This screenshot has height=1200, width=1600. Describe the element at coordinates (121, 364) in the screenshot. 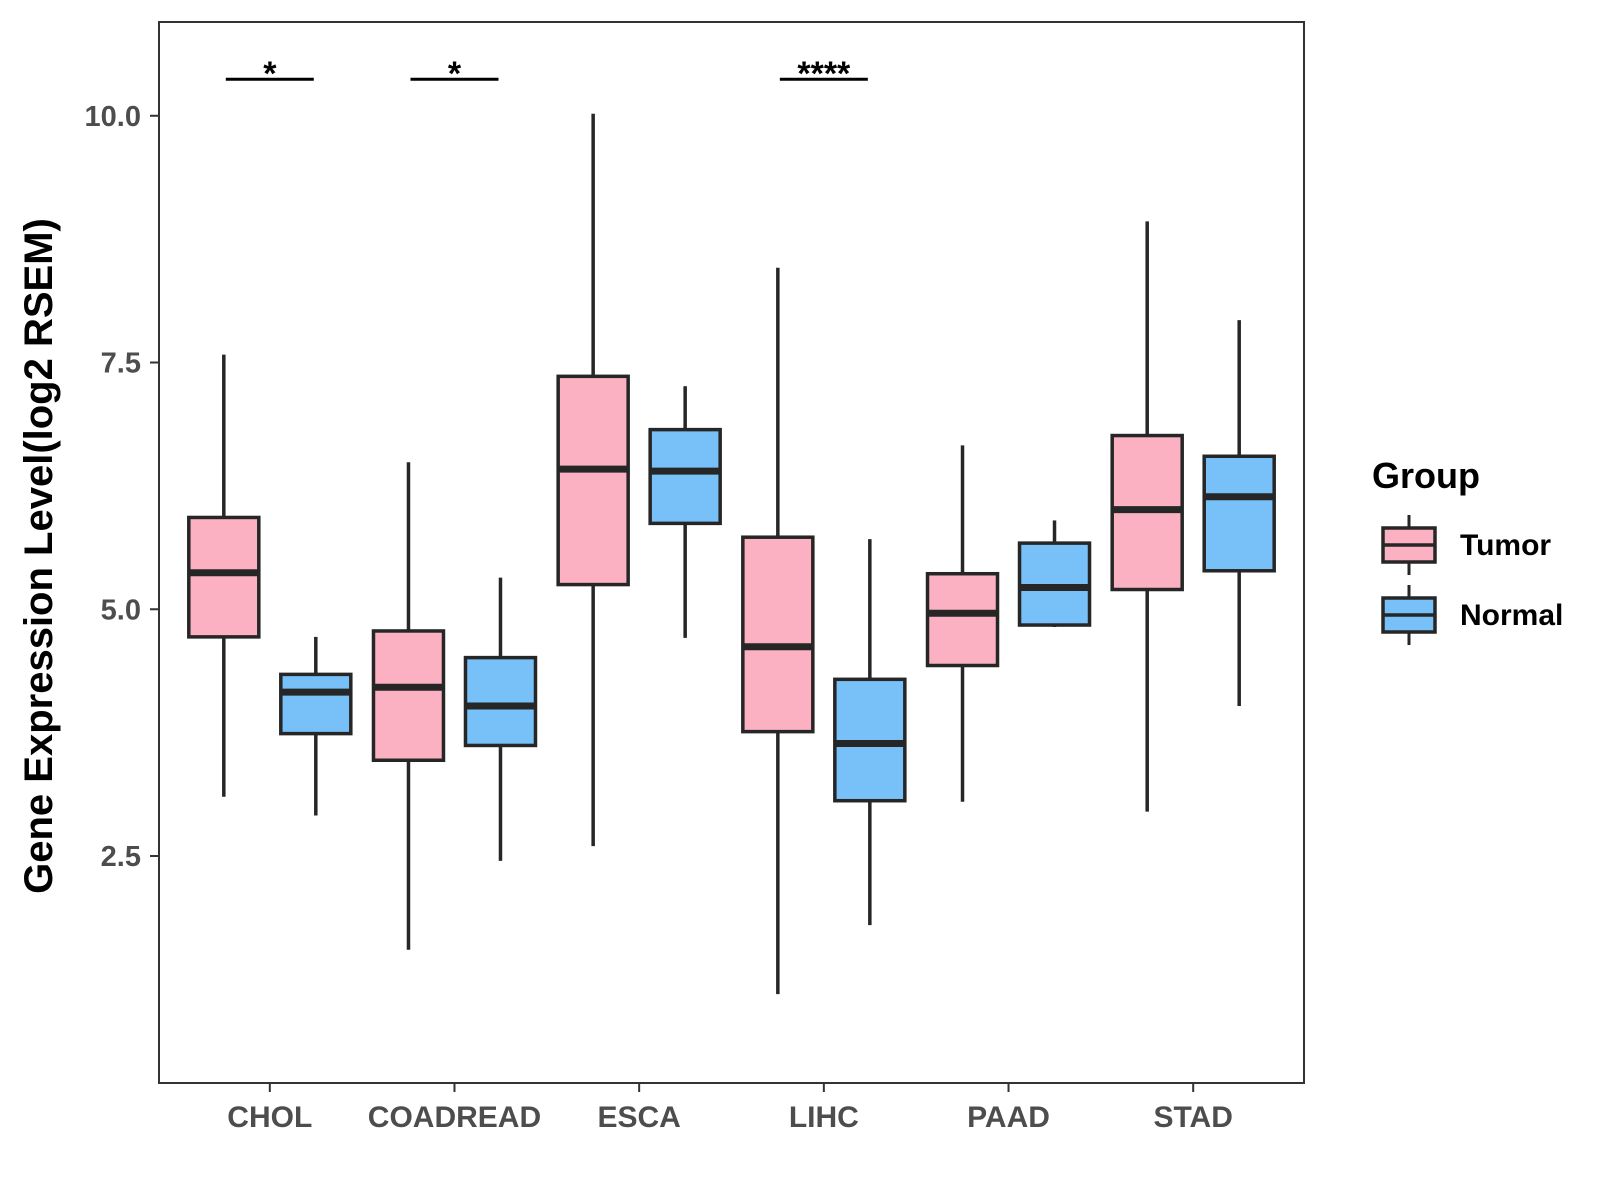

I see `y-tick-label: 7.5` at that location.